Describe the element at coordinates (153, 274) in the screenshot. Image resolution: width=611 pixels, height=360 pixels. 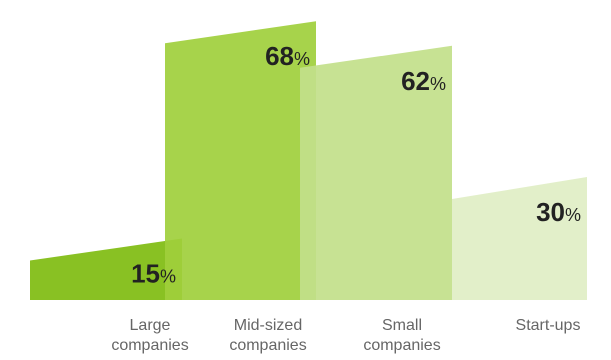
I see `value-label-0: 15%` at that location.